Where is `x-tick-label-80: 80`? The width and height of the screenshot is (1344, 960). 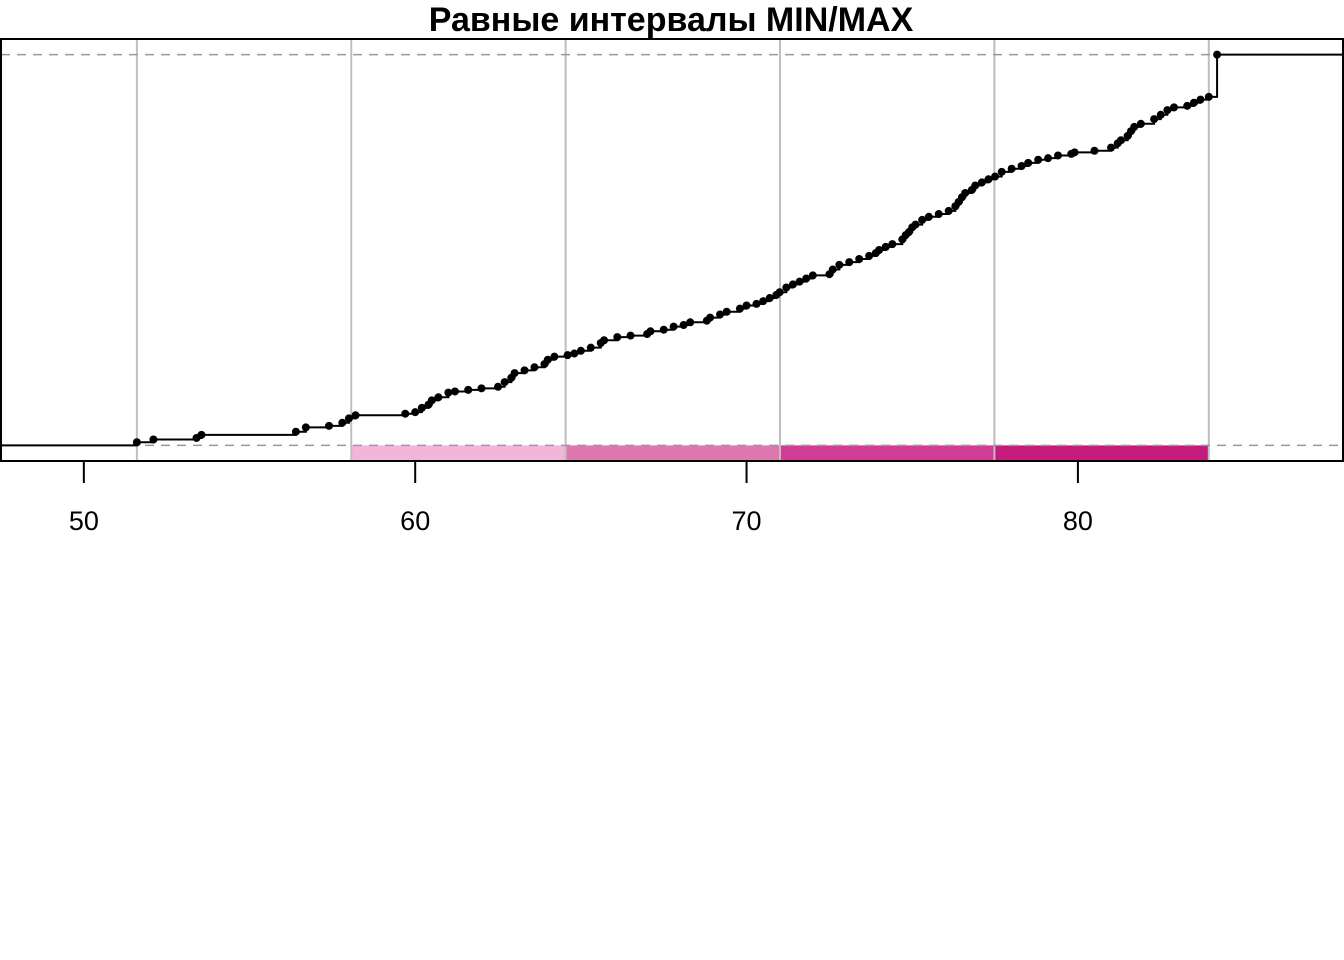
x-tick-label-80: 80 is located at coordinates (1078, 521).